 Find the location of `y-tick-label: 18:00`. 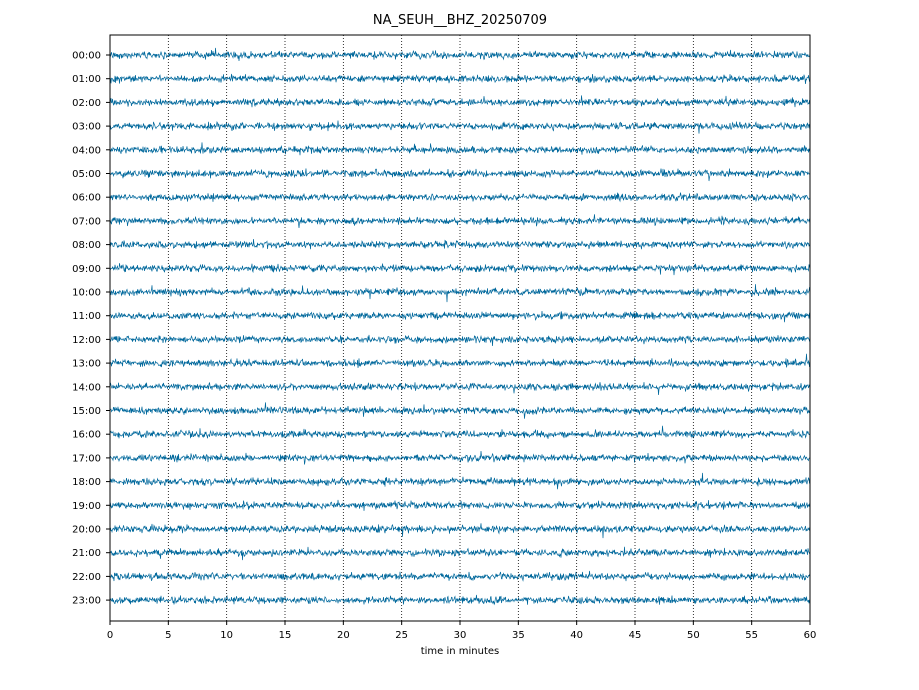

y-tick-label: 18:00 is located at coordinates (86, 482).